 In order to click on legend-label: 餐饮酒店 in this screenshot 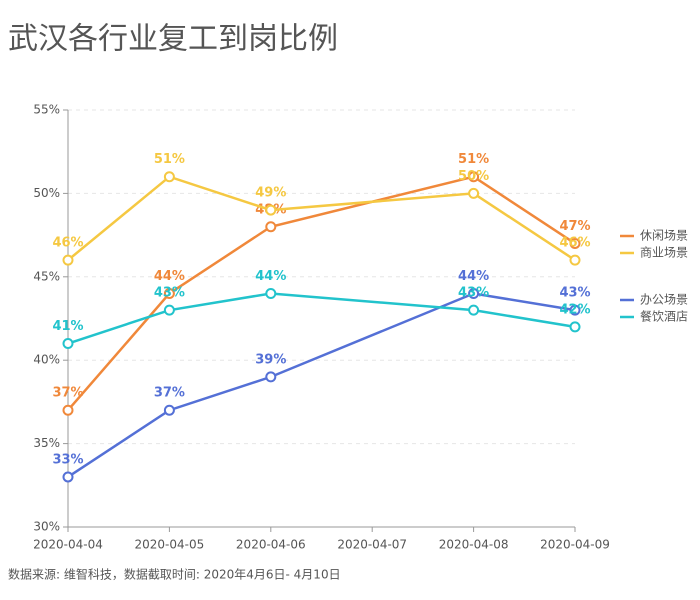, I will do `click(664, 316)`.